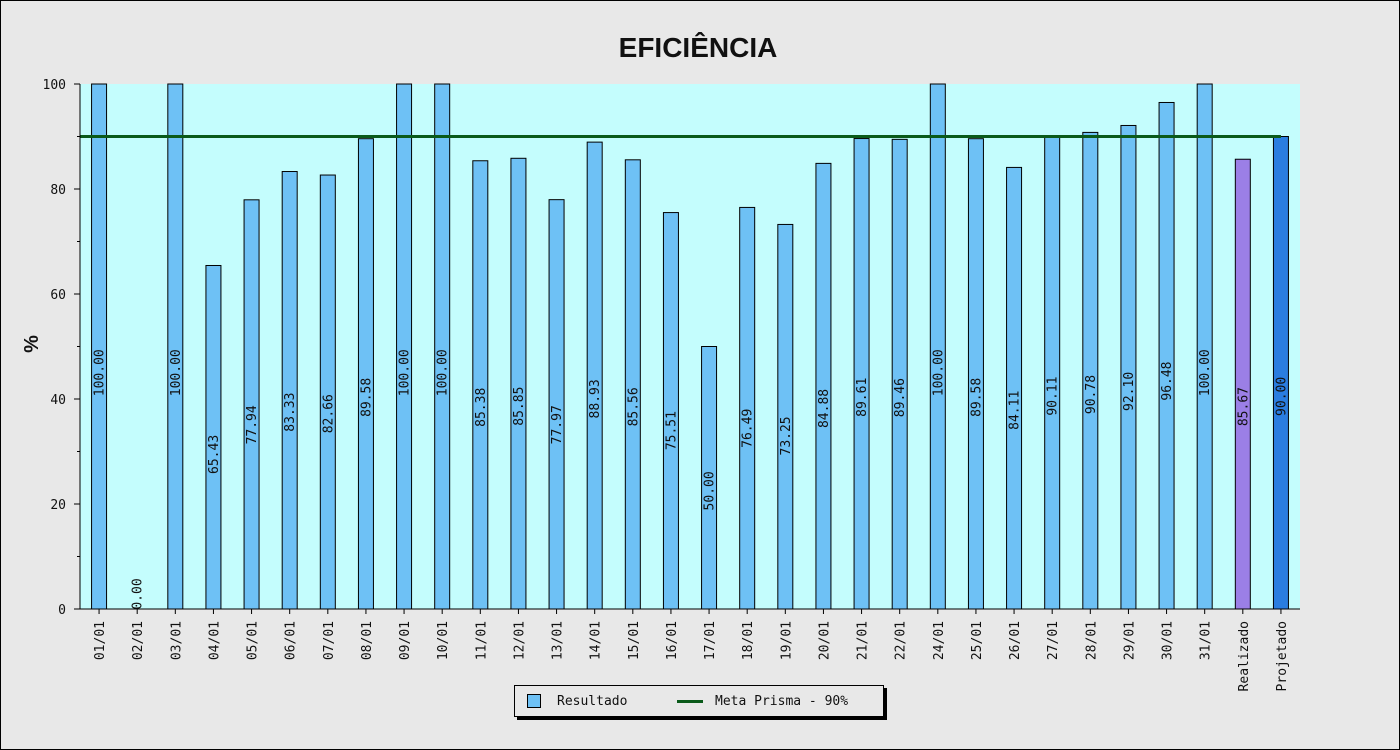 The width and height of the screenshot is (1400, 750). Describe the element at coordinates (592, 701) in the screenshot. I see `legend-label-resultado: Resultado` at that location.